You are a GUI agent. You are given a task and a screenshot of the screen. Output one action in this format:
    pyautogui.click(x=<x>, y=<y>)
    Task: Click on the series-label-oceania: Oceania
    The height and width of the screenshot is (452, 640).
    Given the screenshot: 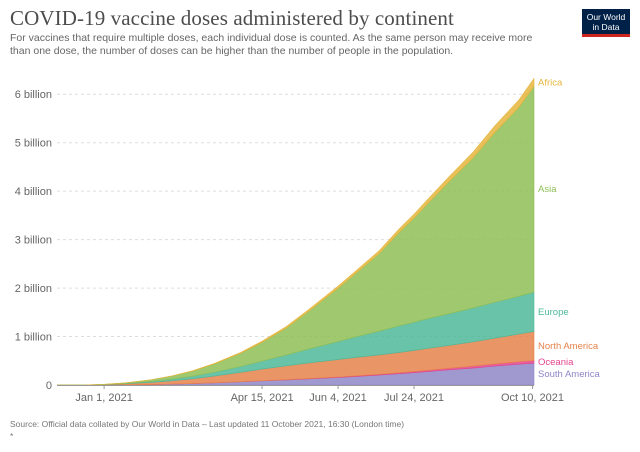 What is the action you would take?
    pyautogui.click(x=556, y=362)
    